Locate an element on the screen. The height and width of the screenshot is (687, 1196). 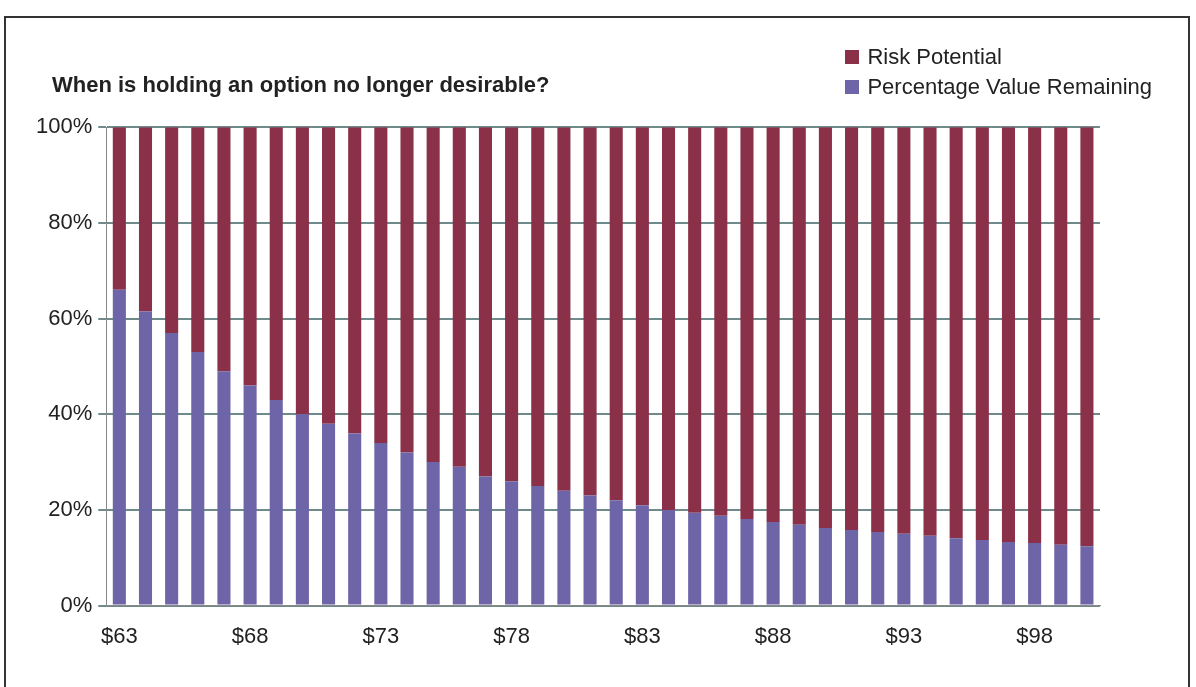
y-tick-label: 80% is located at coordinates (70, 221).